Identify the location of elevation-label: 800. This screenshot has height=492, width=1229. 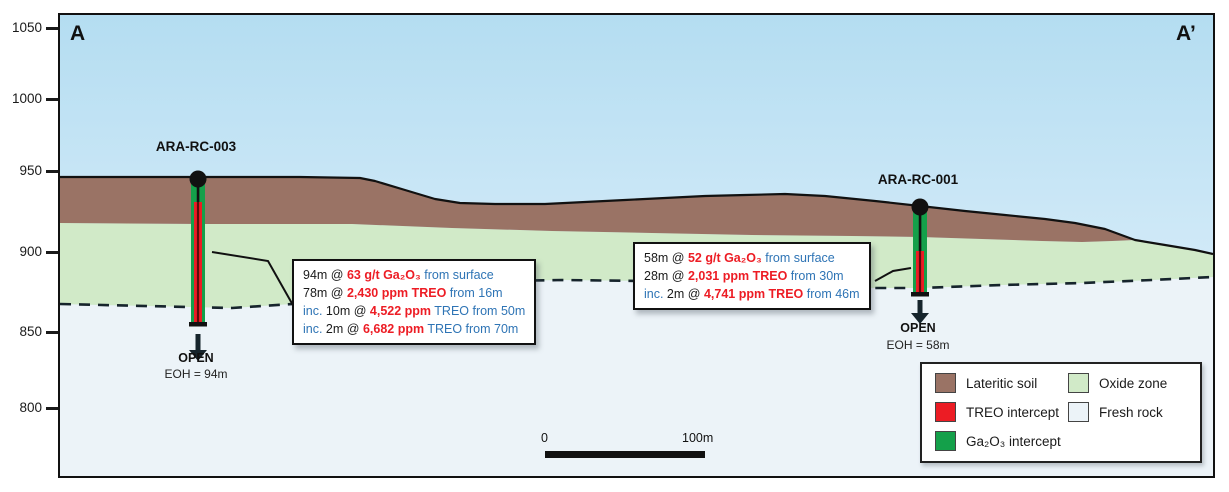
(30, 407).